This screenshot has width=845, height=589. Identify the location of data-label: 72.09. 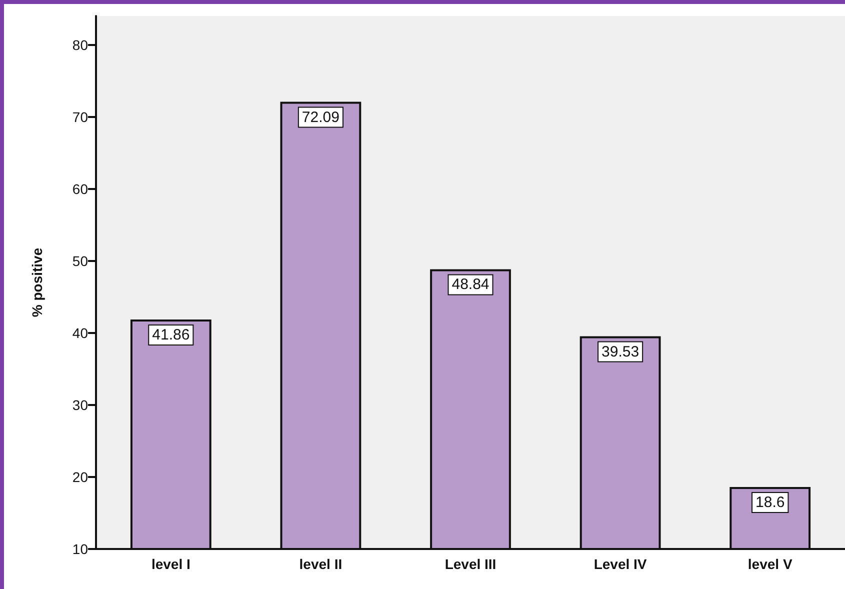
(321, 117).